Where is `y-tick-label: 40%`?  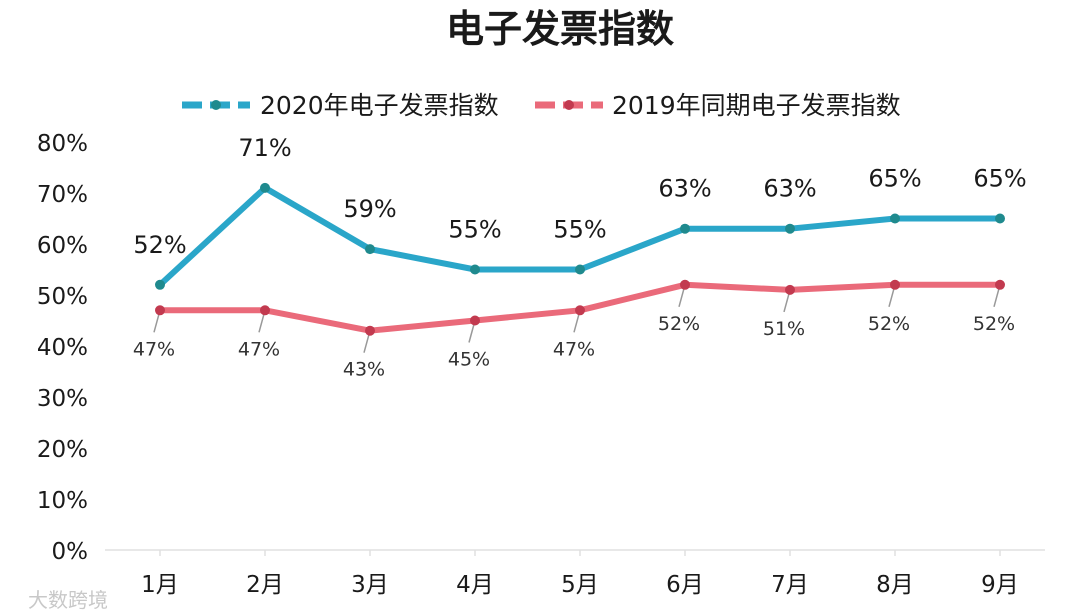
y-tick-label: 40% is located at coordinates (62, 348).